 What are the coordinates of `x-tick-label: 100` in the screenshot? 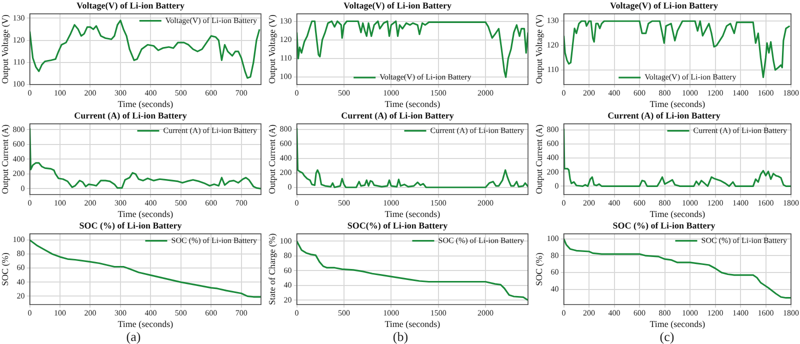 It's located at (60, 93).